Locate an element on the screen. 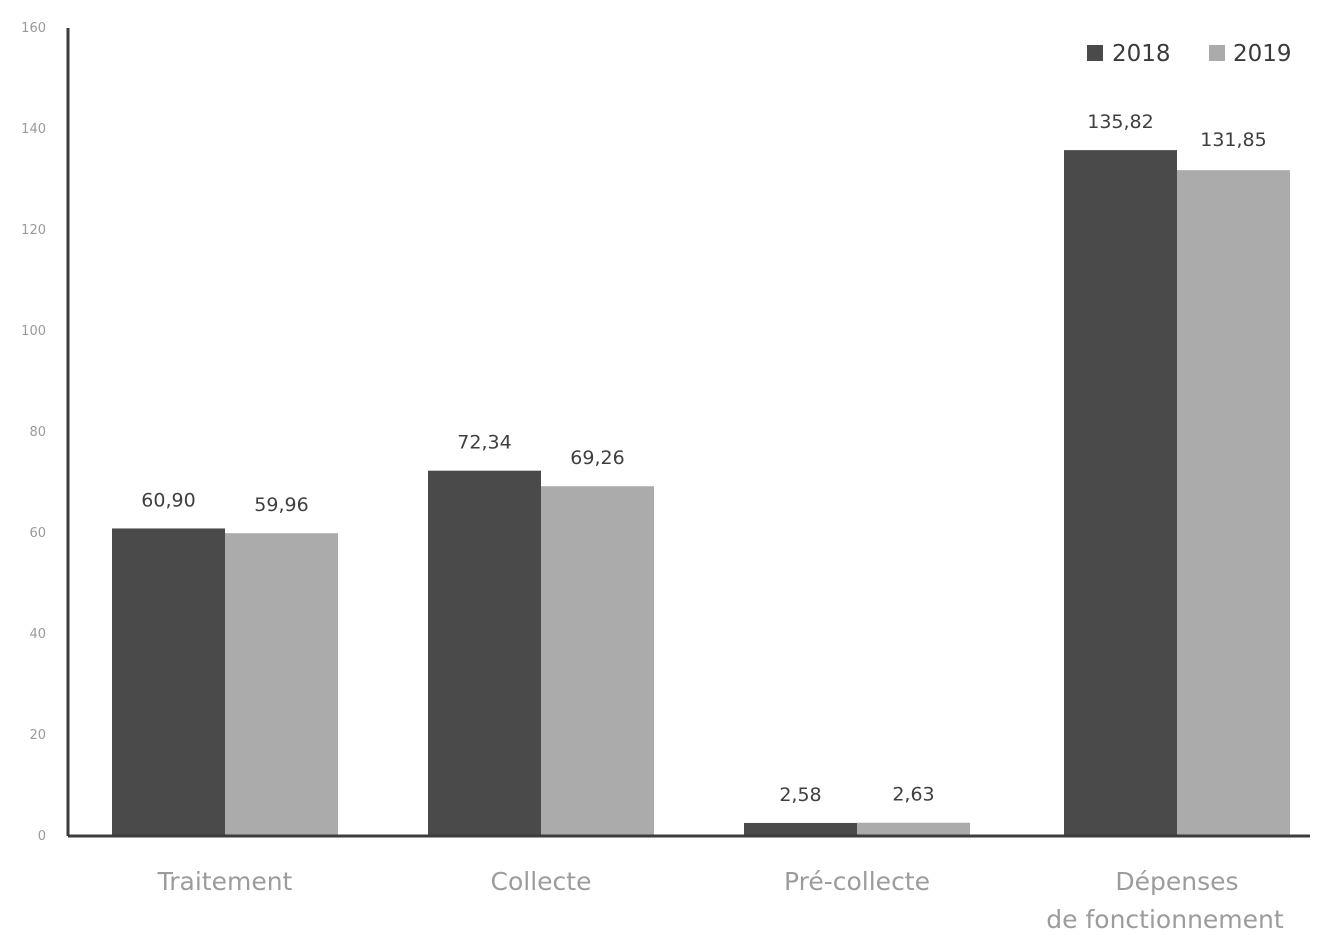 This screenshot has width=1325, height=935. value-label: 59,96 is located at coordinates (281, 505).